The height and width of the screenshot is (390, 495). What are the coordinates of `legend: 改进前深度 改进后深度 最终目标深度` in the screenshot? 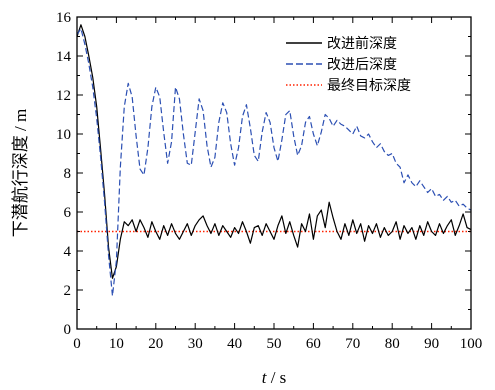 It's located at (348, 64).